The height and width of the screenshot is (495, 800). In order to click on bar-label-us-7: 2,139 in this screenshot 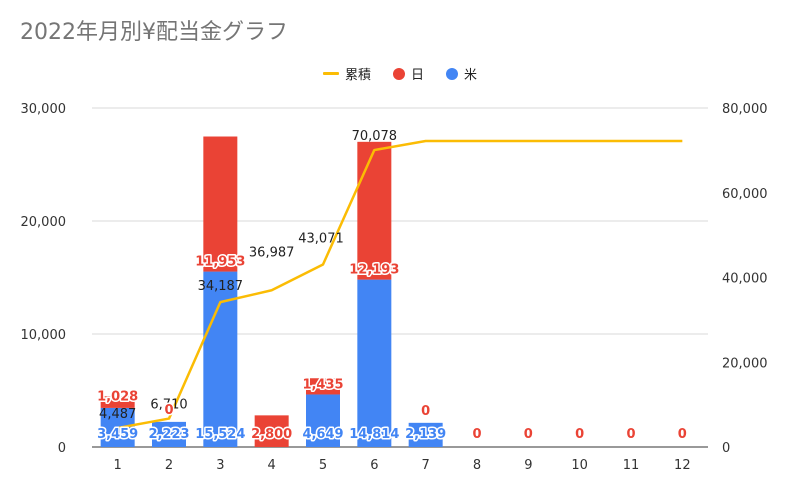, I will do `click(425, 434)`.